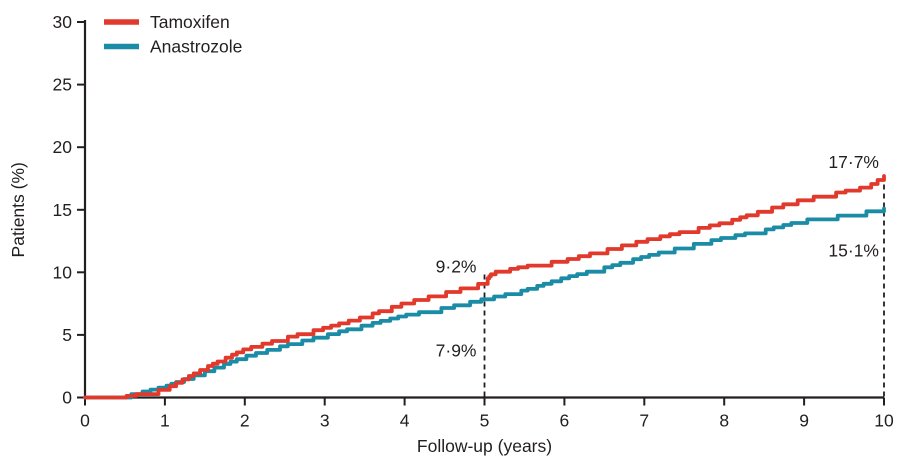 This screenshot has height=468, width=899. I want to click on legend-label-anastrozole: Anastrozole, so click(196, 47).